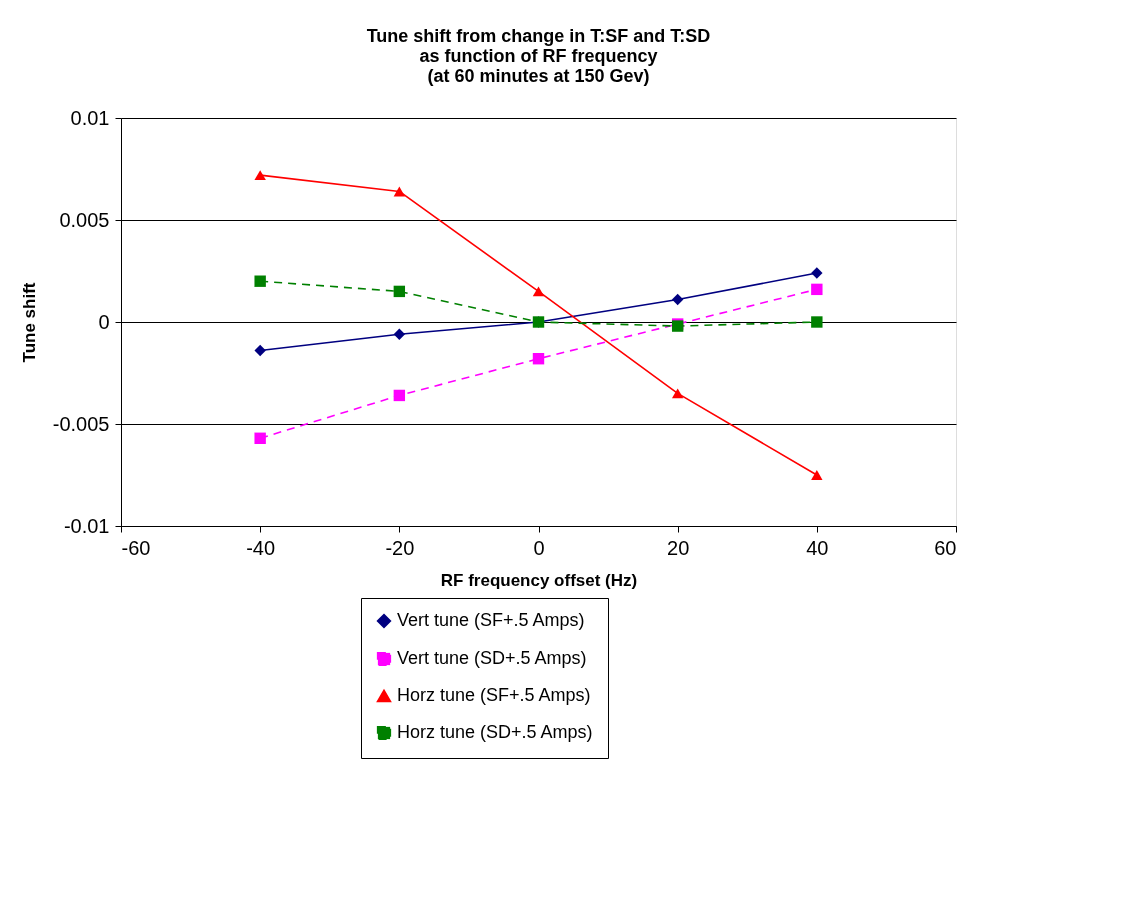 The width and height of the screenshot is (1130, 901). Describe the element at coordinates (136, 547) in the screenshot. I see `x-tick-label: -60` at that location.